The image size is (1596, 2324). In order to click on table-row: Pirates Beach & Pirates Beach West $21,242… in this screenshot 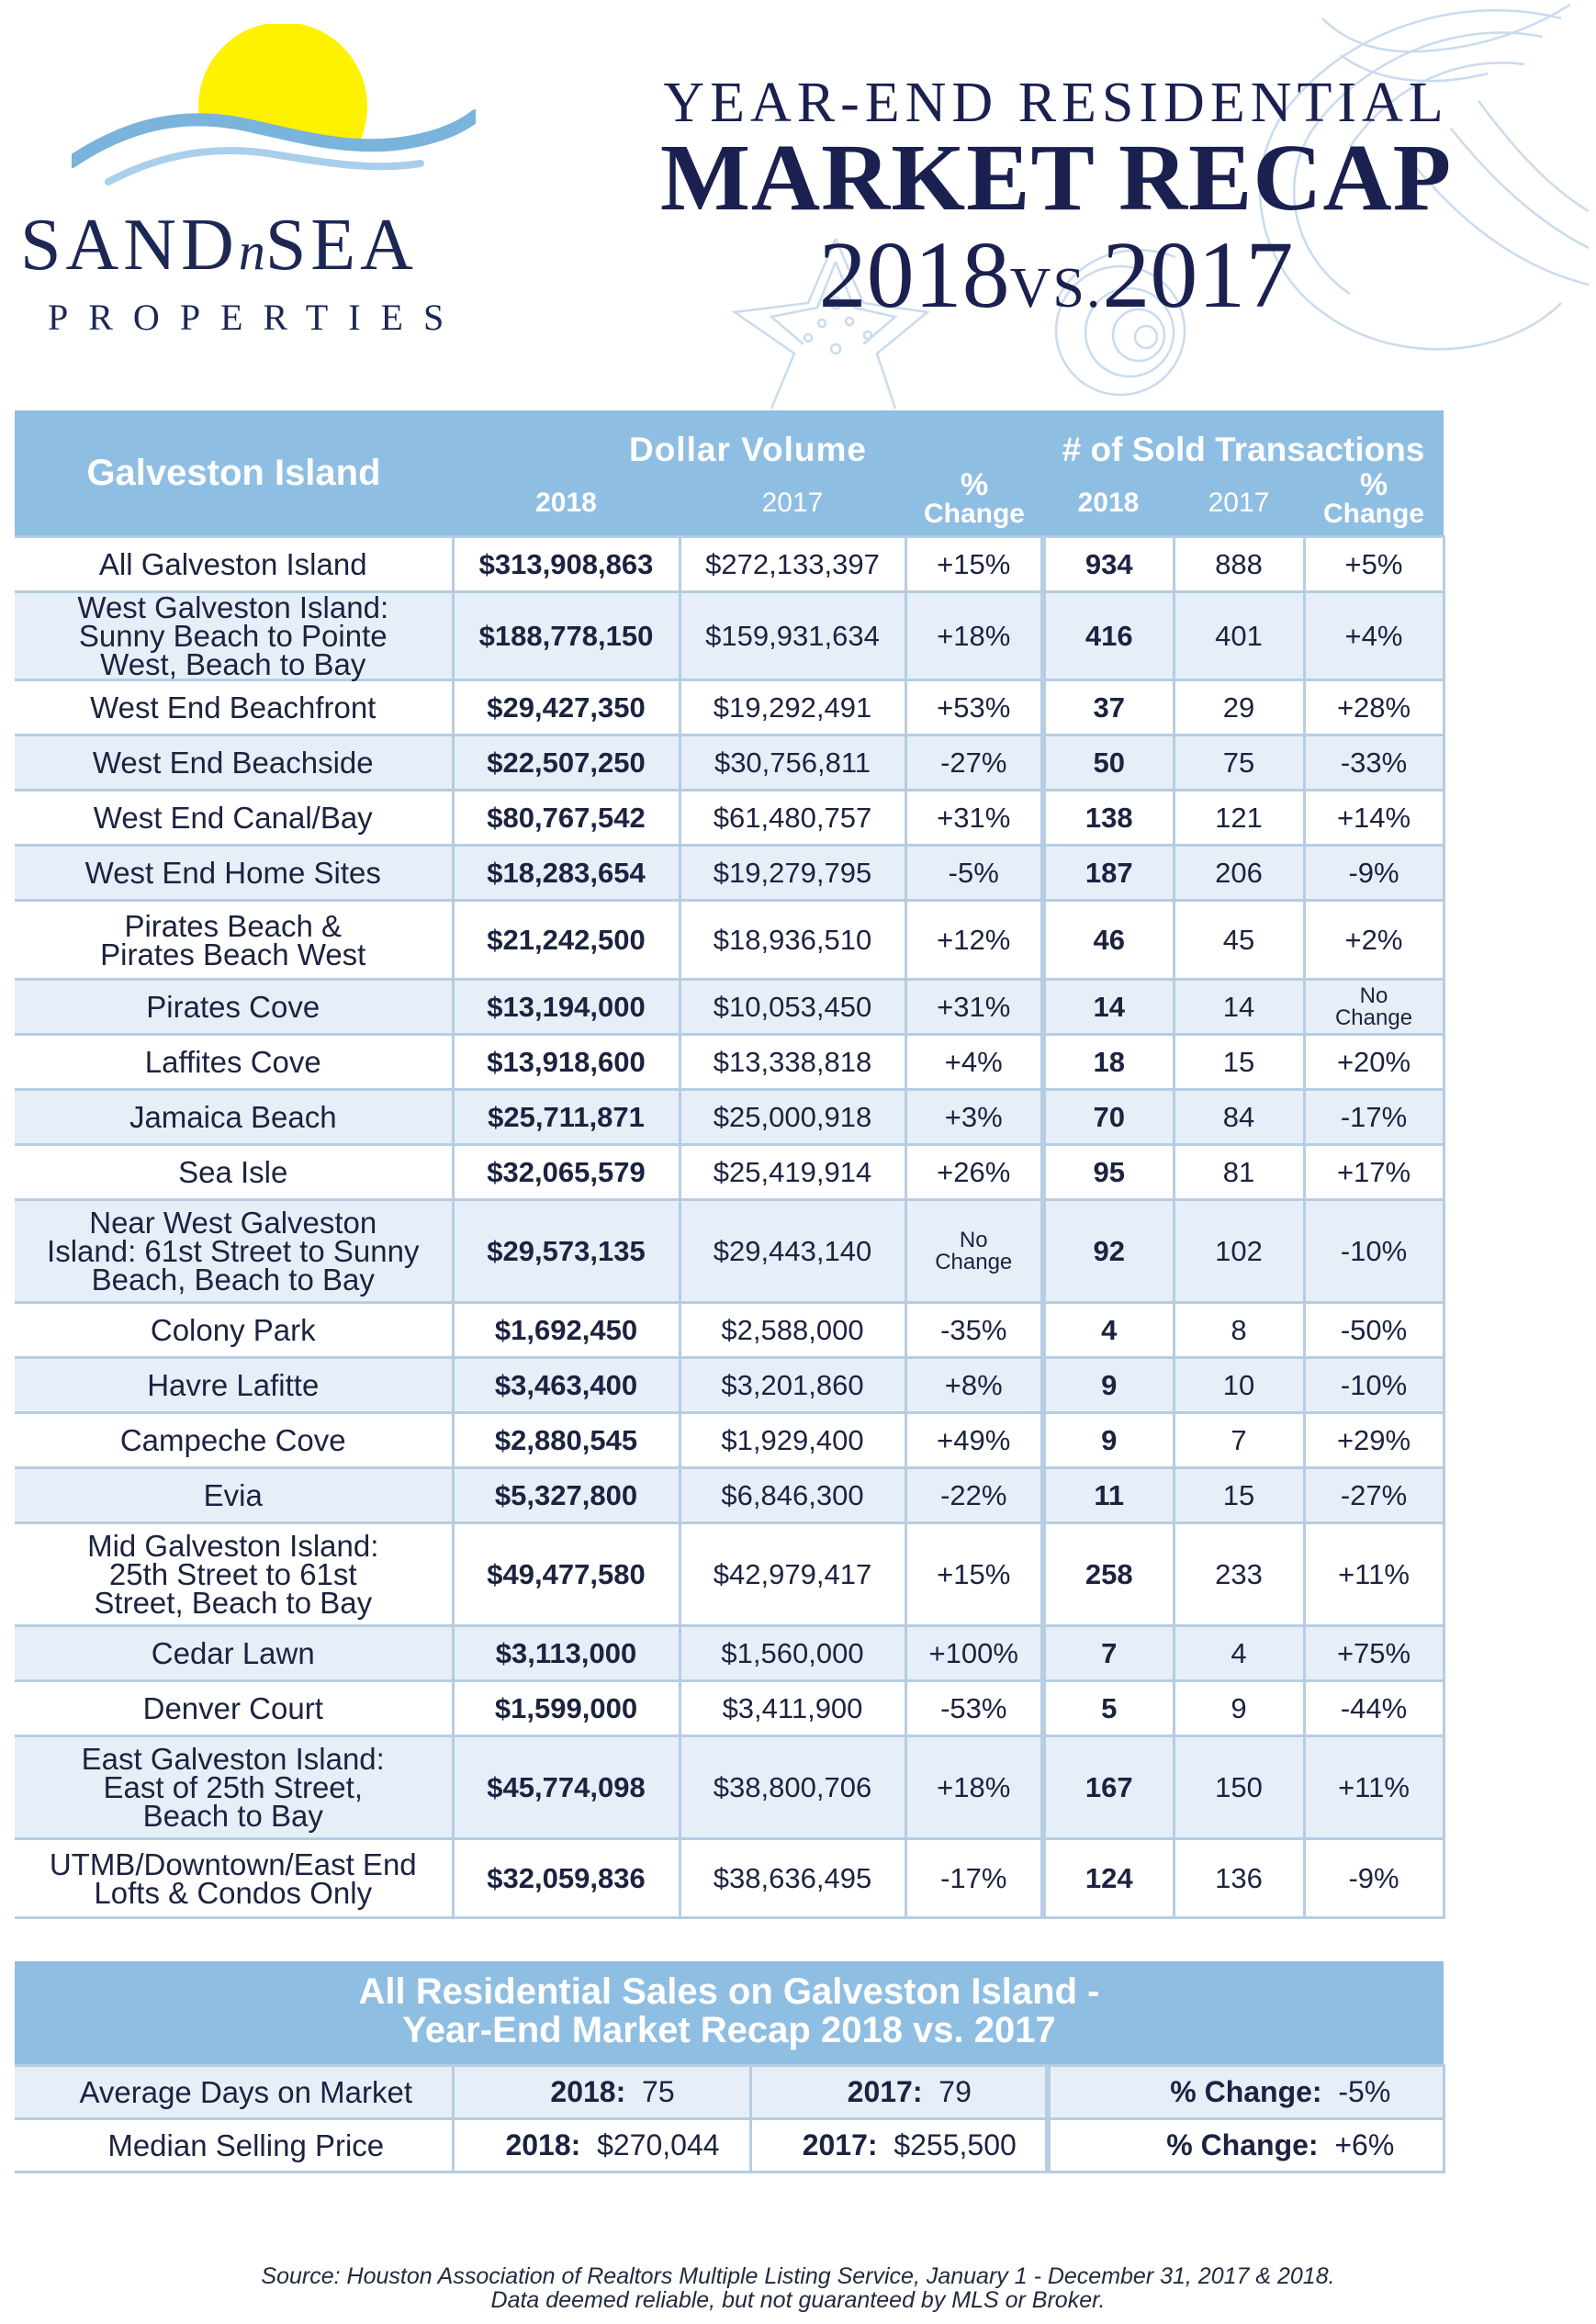, I will do `click(730, 940)`.